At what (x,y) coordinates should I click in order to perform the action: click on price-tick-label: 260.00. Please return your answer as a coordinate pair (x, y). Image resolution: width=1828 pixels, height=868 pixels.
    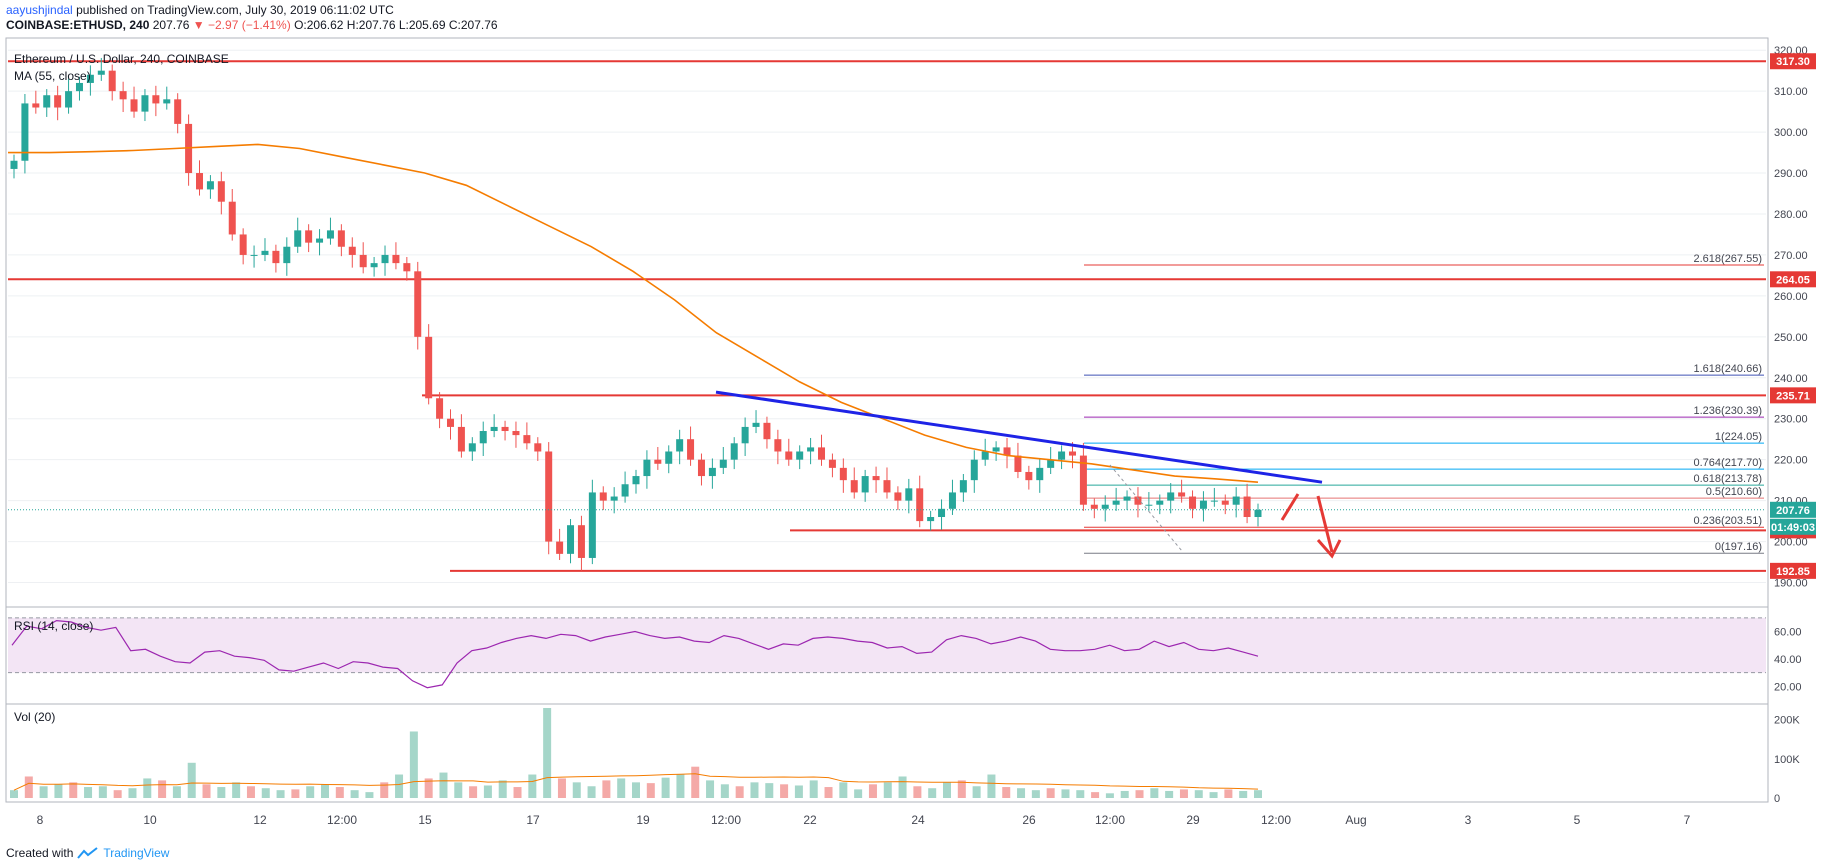
    Looking at the image, I should click on (1791, 297).